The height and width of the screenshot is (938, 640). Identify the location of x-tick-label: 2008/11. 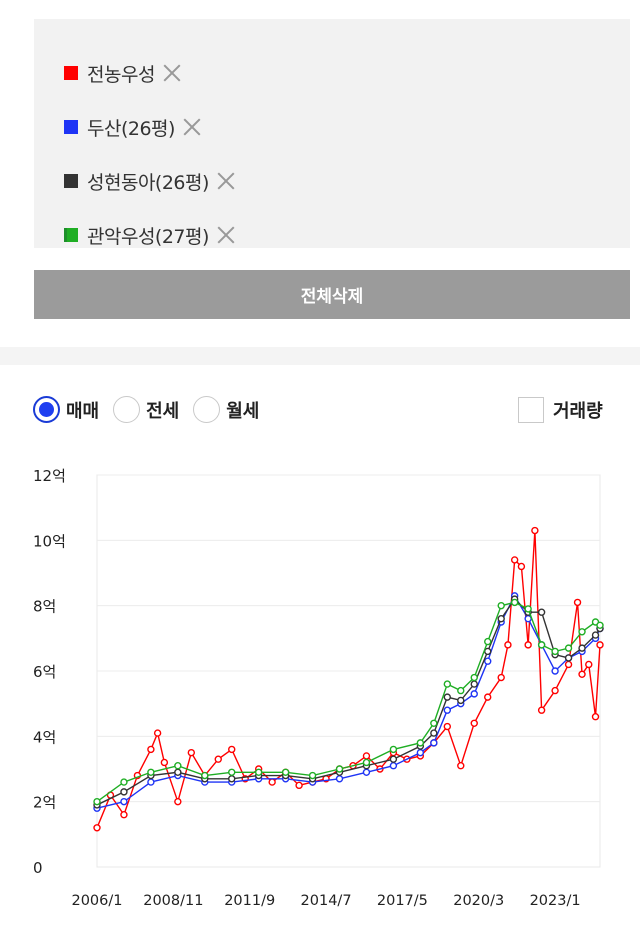
(173, 901).